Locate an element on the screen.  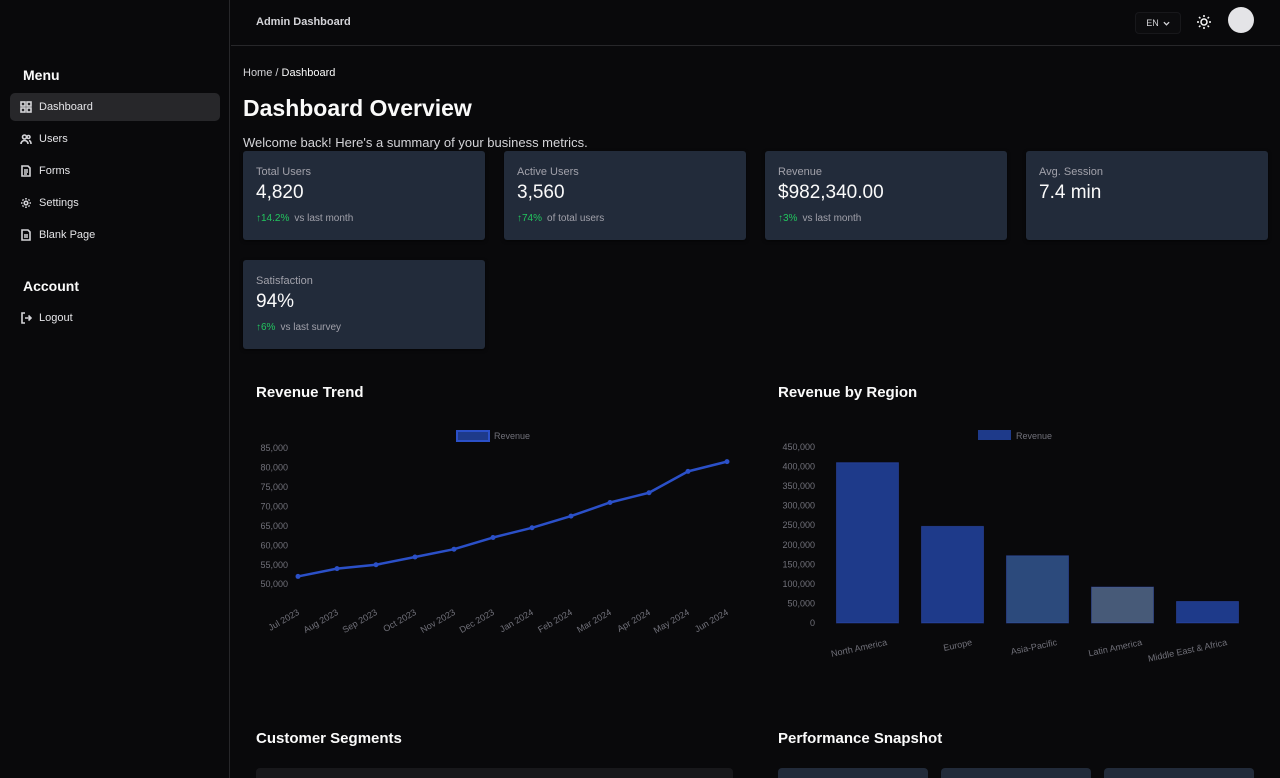
customer-segments-title: Customer Segments is located at coordinates (329, 738).